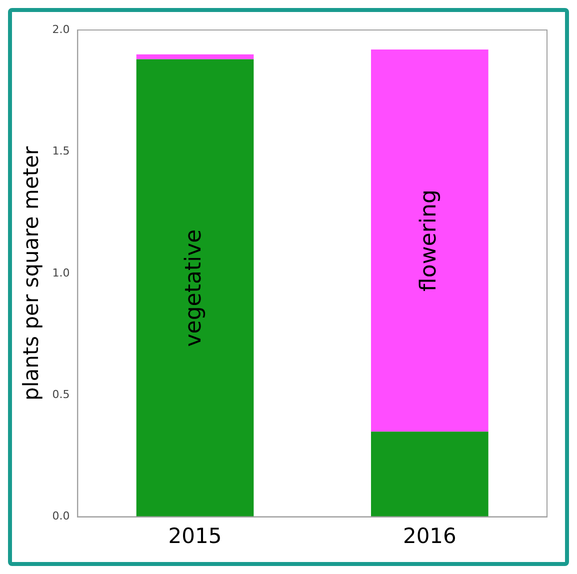 Image resolution: width=577 pixels, height=574 pixels. Describe the element at coordinates (429, 536) in the screenshot. I see `x-tick-label: 2016` at that location.